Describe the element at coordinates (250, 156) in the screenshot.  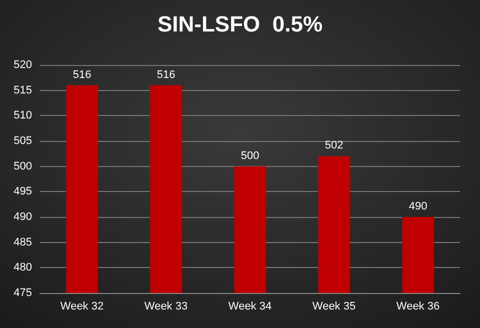
I see `data-label: 500` at that location.